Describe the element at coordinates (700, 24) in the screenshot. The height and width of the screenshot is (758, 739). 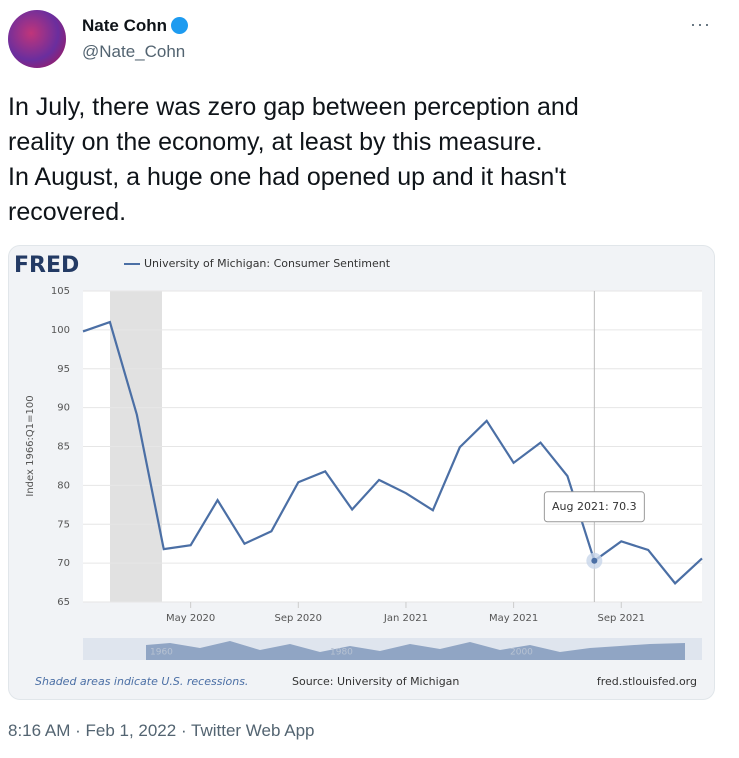
I see `more-button: ···` at that location.